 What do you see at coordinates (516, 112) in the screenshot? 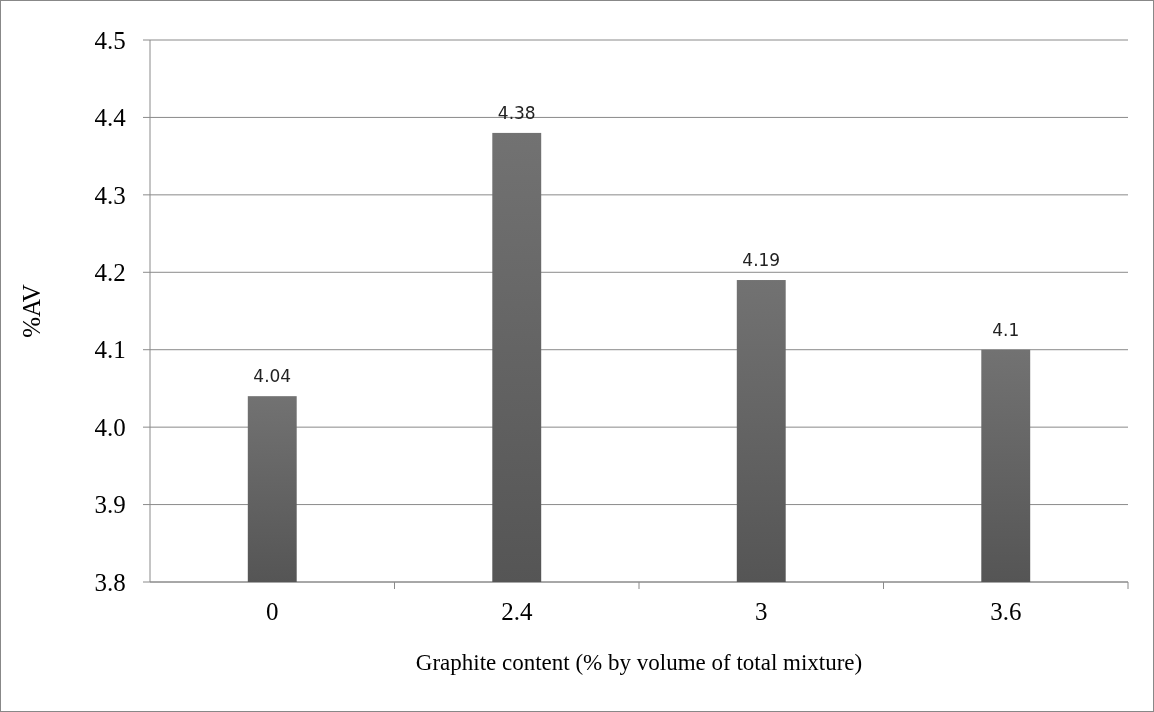
I see `data-label: 4.38` at bounding box center [516, 112].